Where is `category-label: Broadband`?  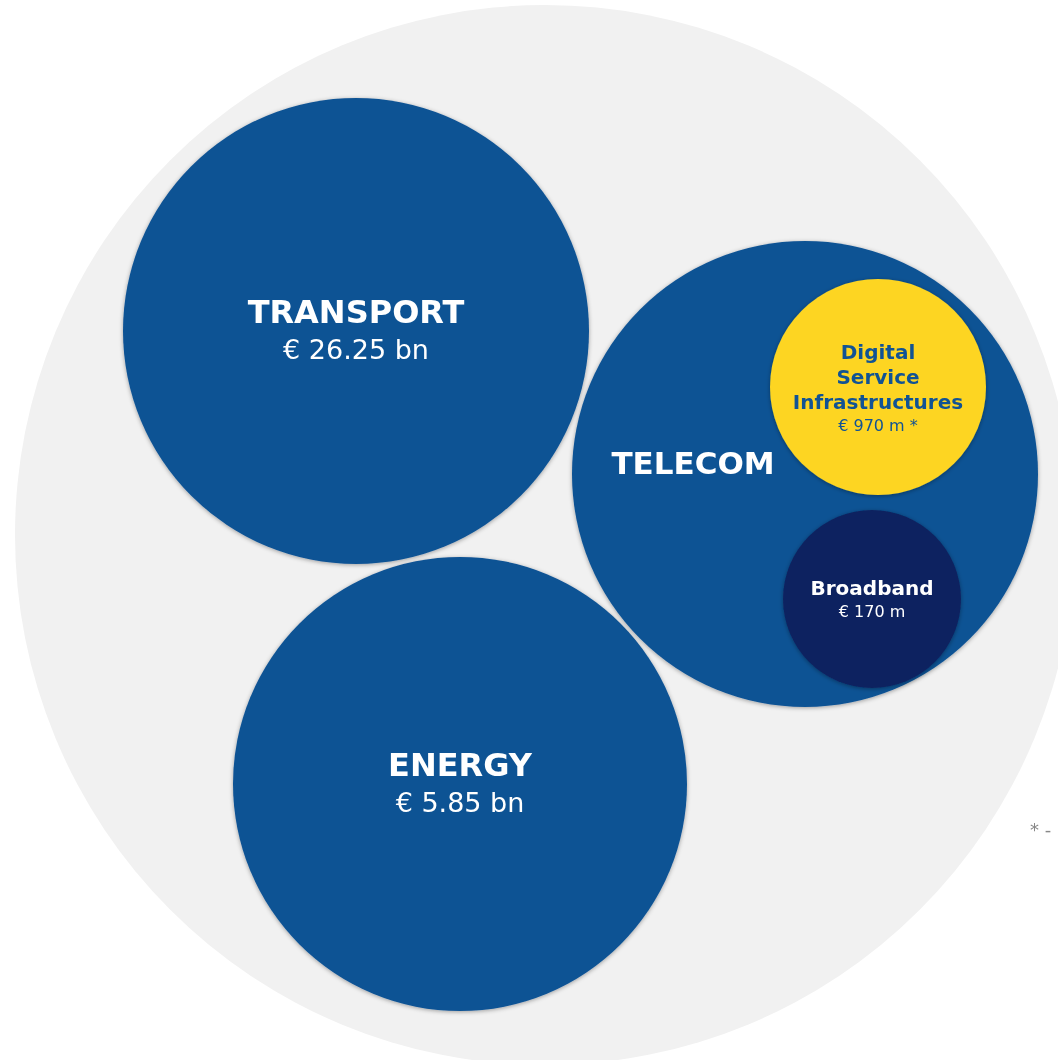 category-label: Broadband is located at coordinates (872, 588).